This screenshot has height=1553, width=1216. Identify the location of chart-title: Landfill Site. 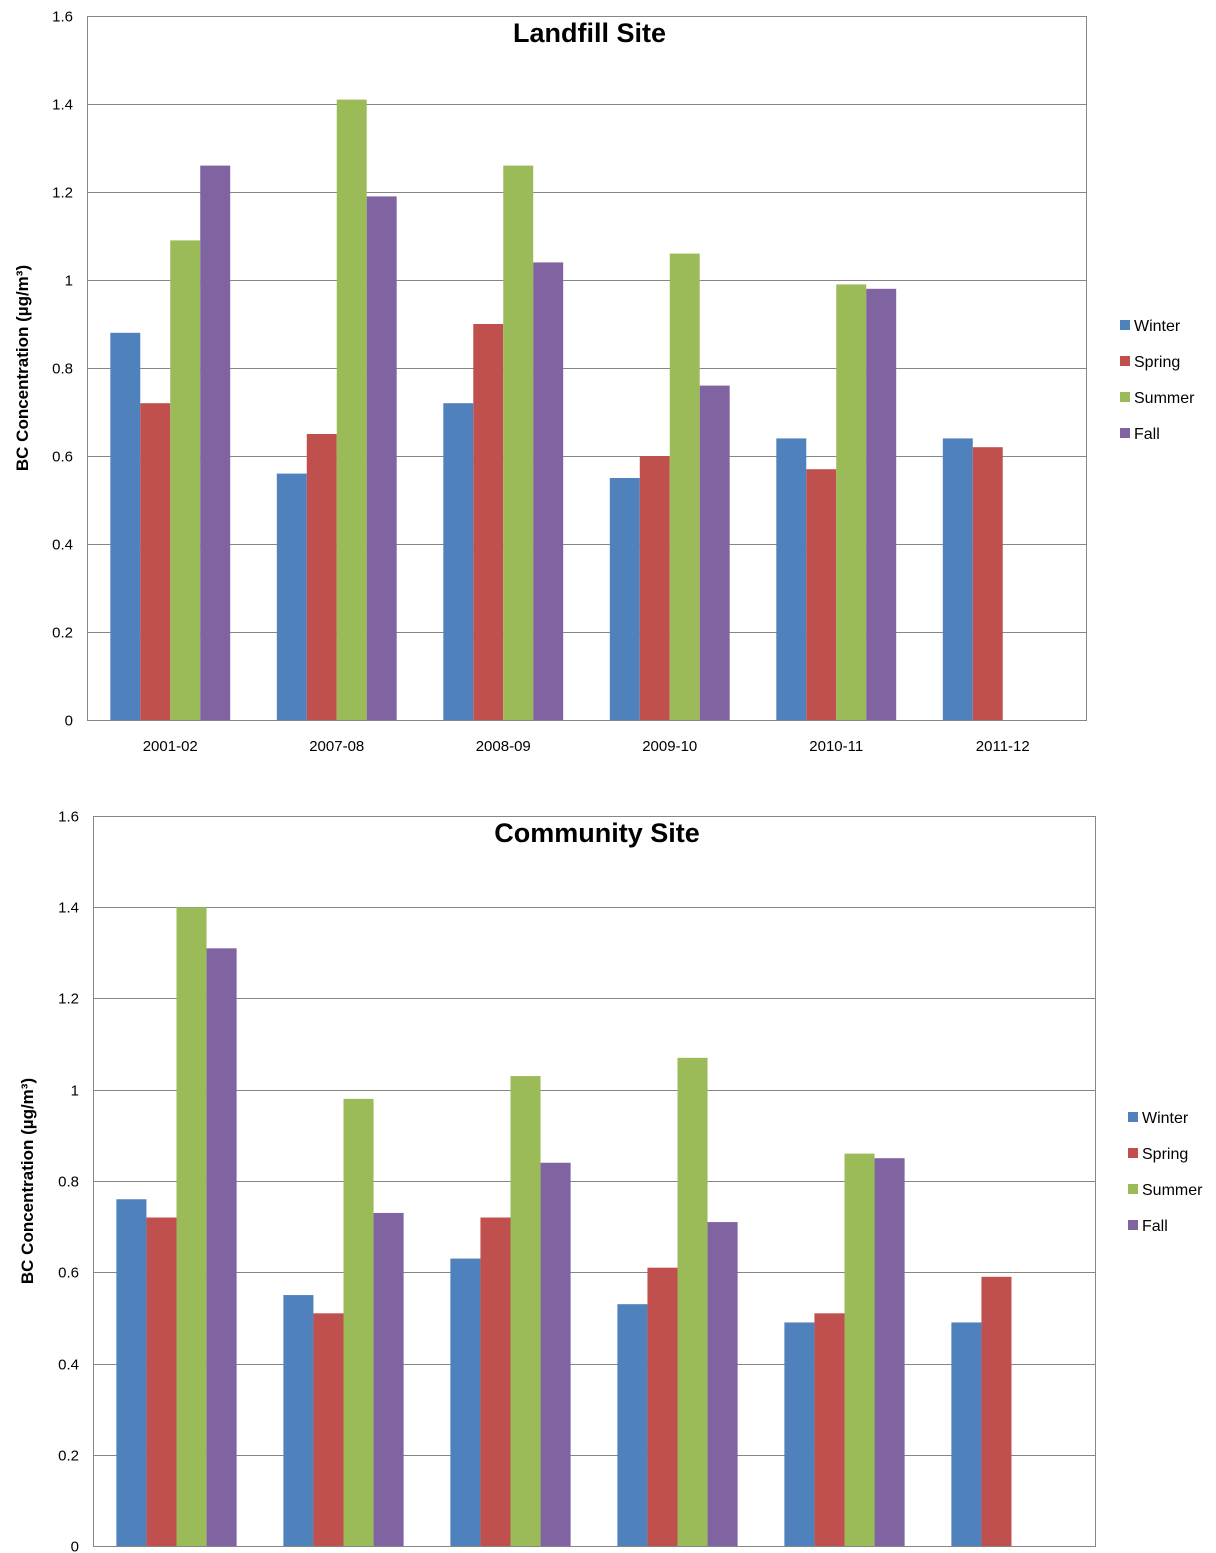
(589, 33).